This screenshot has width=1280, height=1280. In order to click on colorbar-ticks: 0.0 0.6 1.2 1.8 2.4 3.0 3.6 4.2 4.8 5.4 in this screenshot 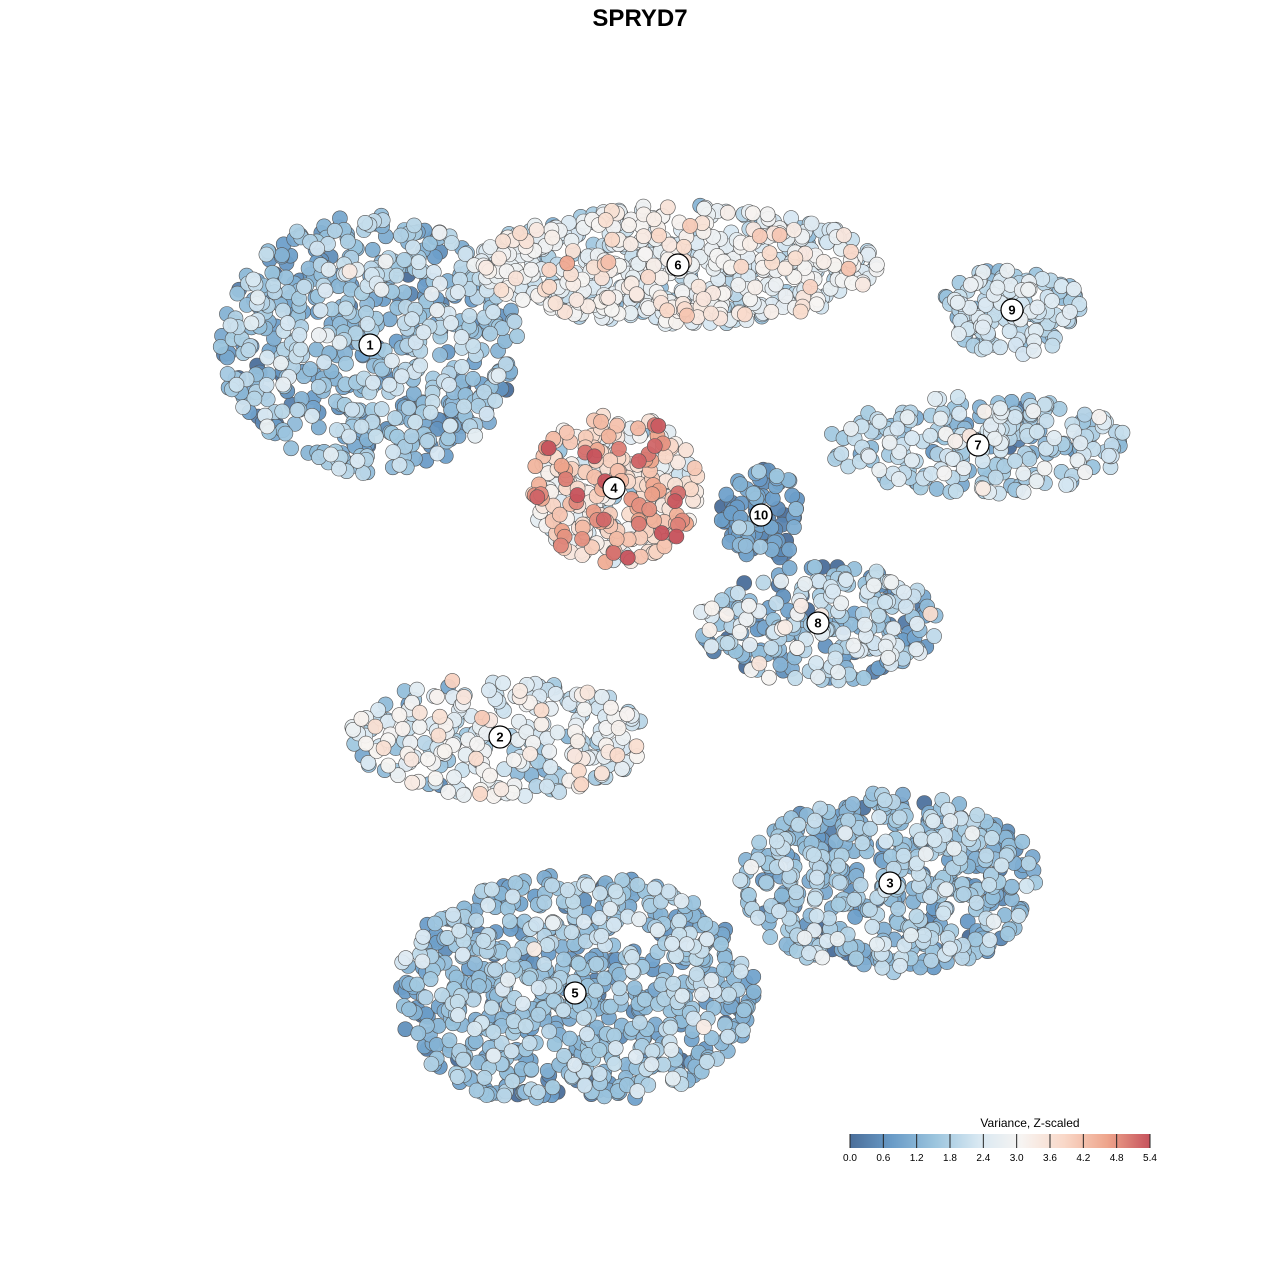, I will do `click(1000, 1149)`.